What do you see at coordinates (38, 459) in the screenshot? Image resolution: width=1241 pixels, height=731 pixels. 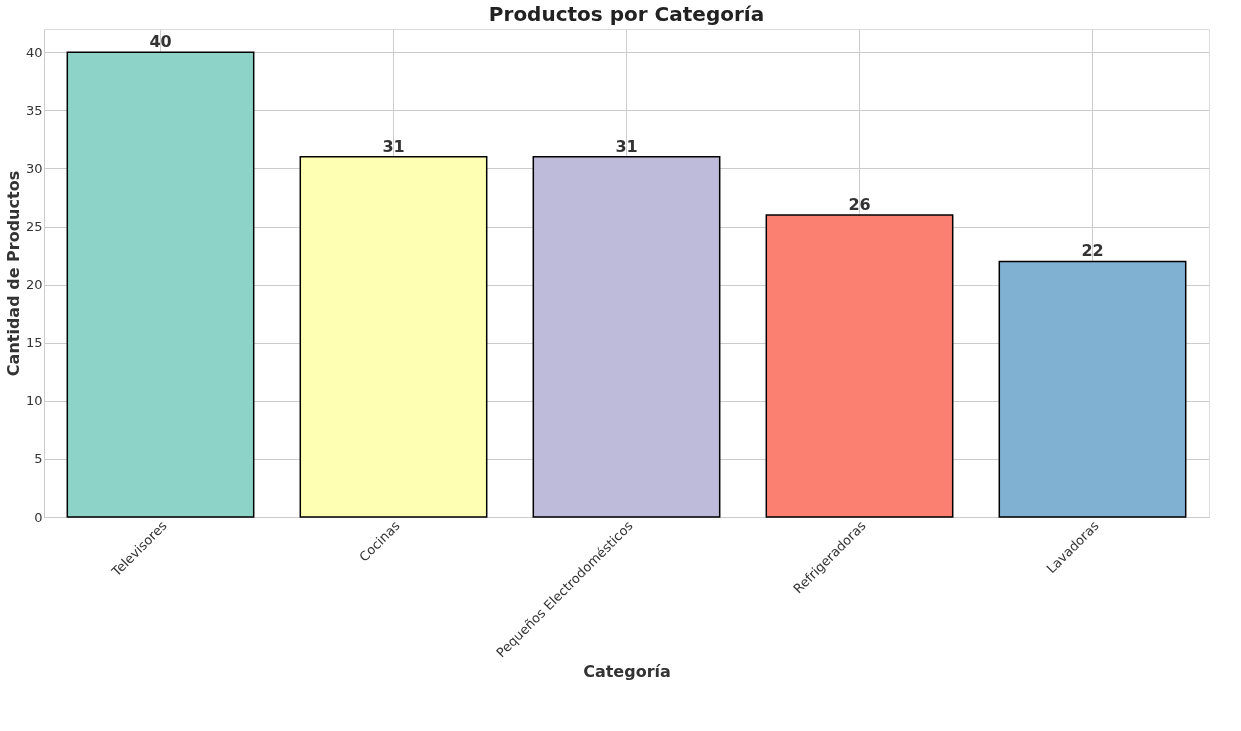 I see `y-tick-label: 5` at bounding box center [38, 459].